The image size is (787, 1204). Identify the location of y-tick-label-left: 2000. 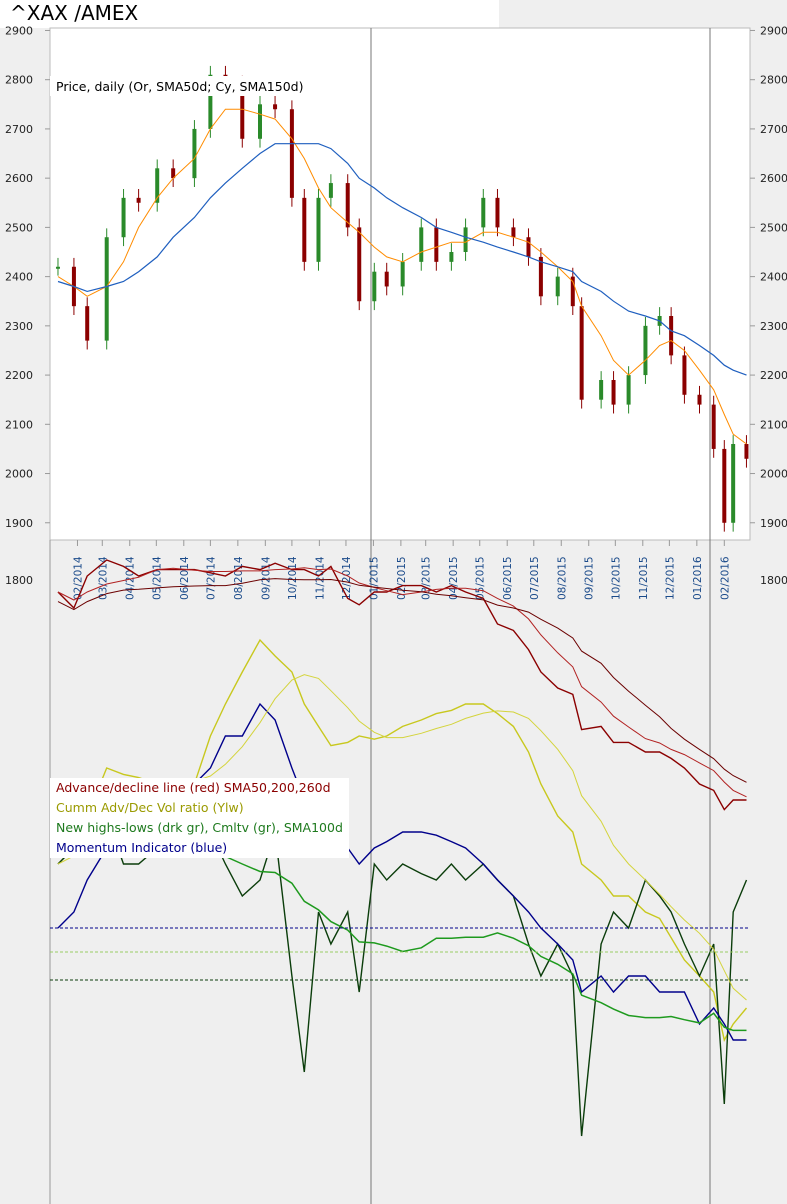
(19, 474).